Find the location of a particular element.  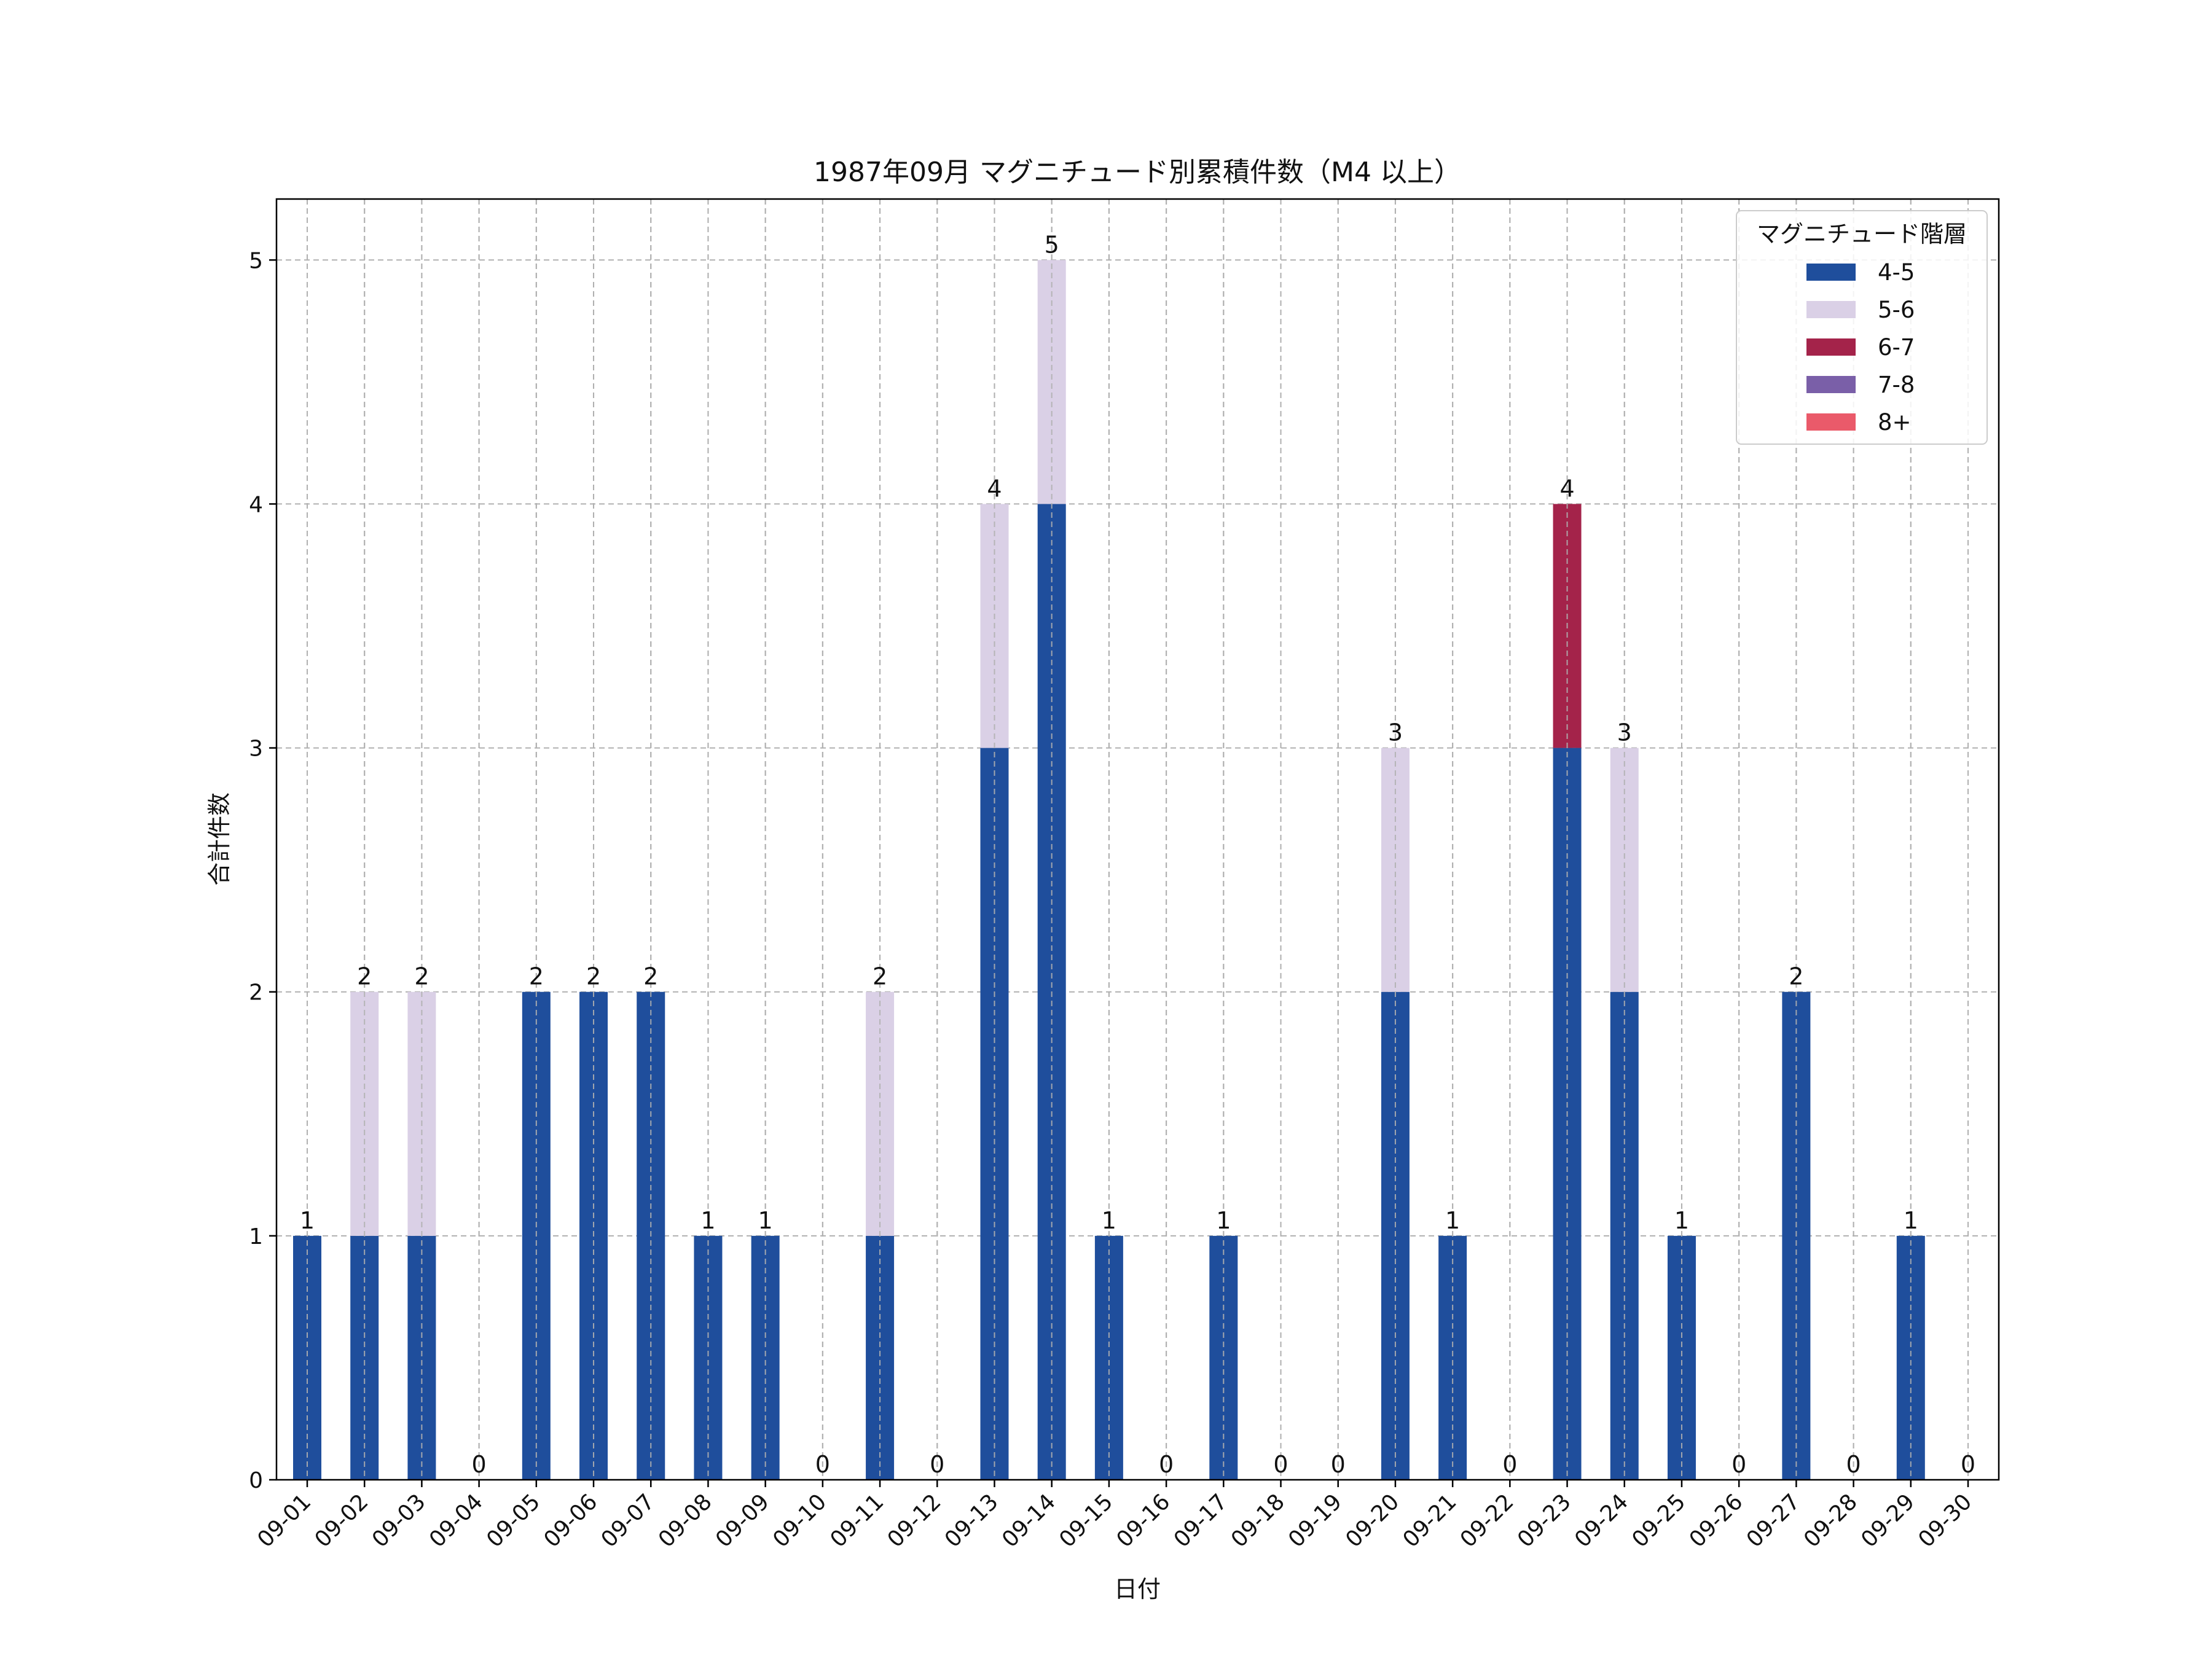

legend: マグニチュード階層 4-5 5-6 6-7 7-8 8+ is located at coordinates (1862, 327).